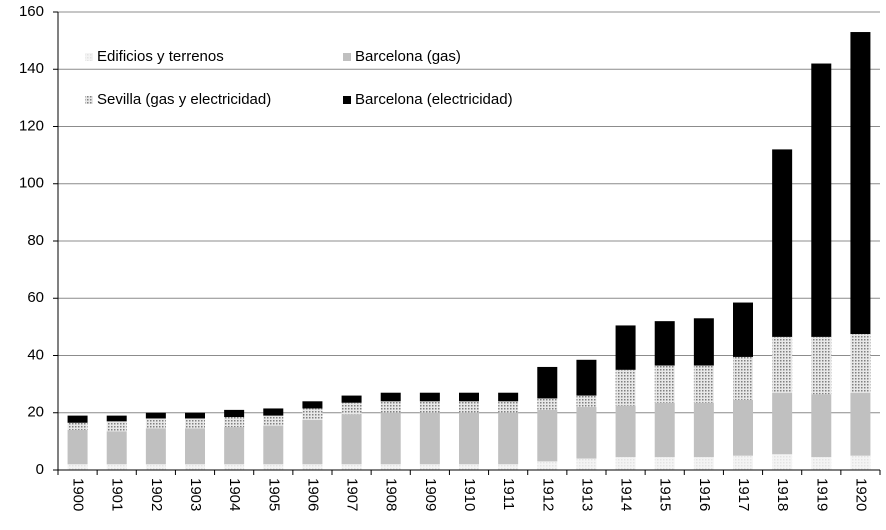 This screenshot has width=886, height=530. Describe the element at coordinates (391, 494) in the screenshot. I see `x-tick-label: 1908` at that location.